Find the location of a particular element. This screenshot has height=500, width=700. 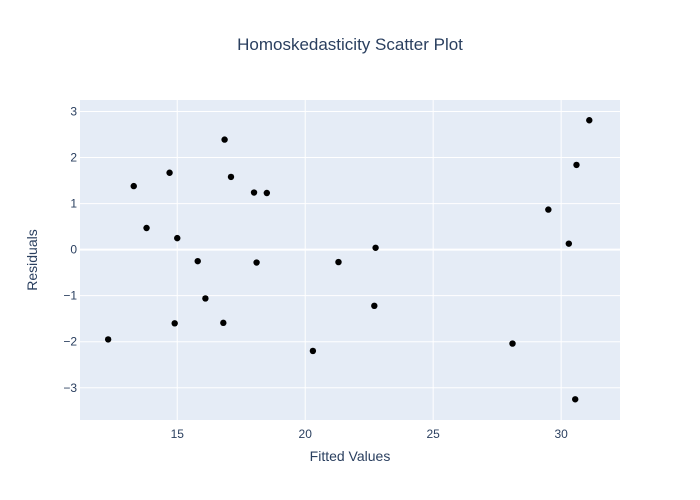

x-tick-label: 20 is located at coordinates (306, 434).